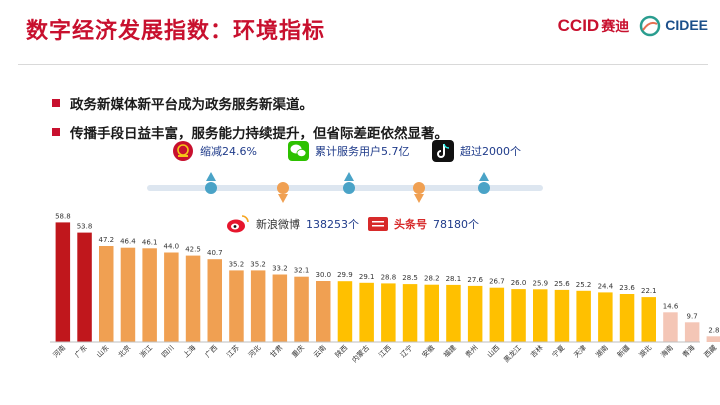  What do you see at coordinates (602, 351) in the screenshot?
I see `x-tick-label: 湖南` at bounding box center [602, 351].